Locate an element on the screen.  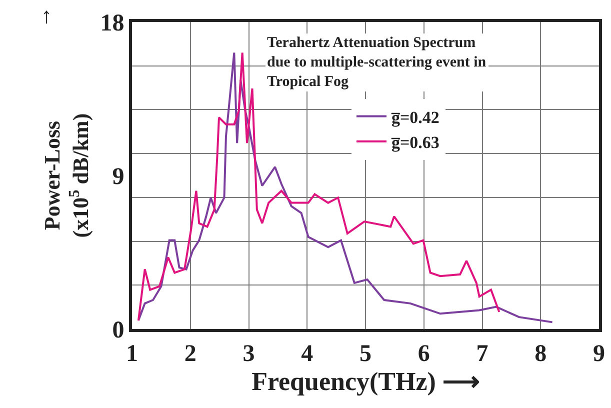
x-tick-label: 7 is located at coordinates (482, 353).